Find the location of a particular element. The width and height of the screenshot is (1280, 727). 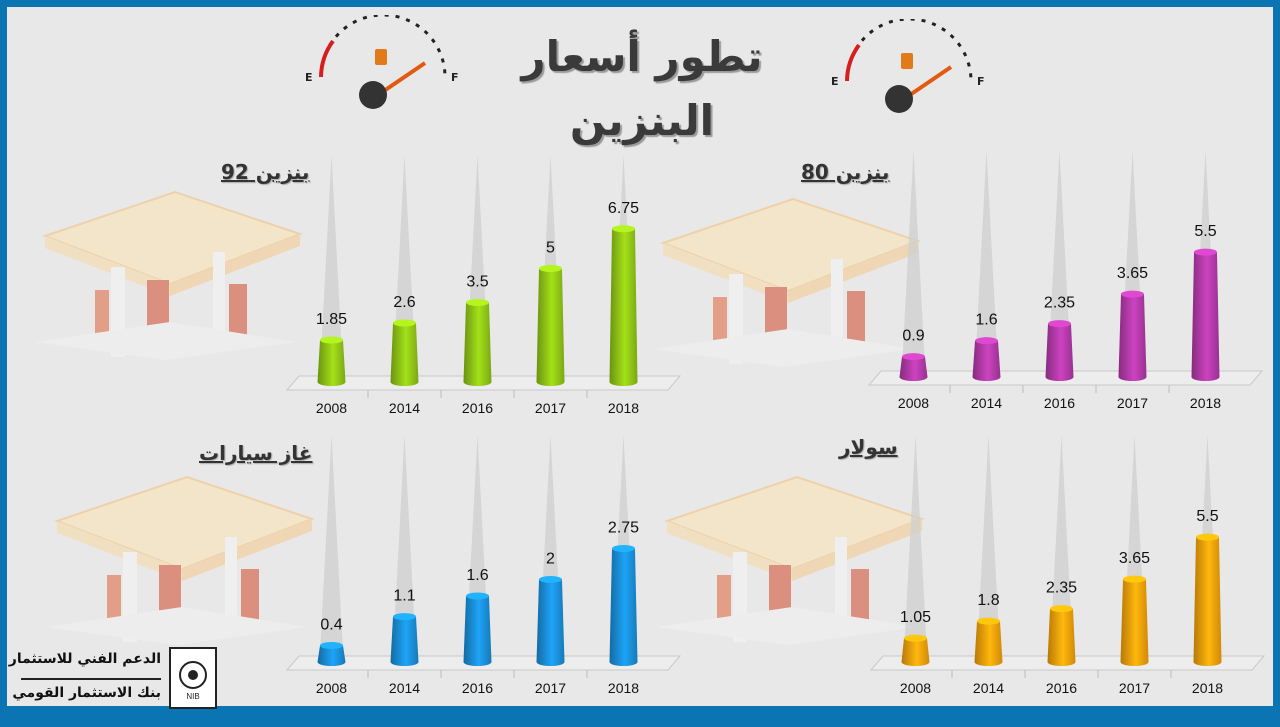

data-label: 1.1 is located at coordinates (404, 596).